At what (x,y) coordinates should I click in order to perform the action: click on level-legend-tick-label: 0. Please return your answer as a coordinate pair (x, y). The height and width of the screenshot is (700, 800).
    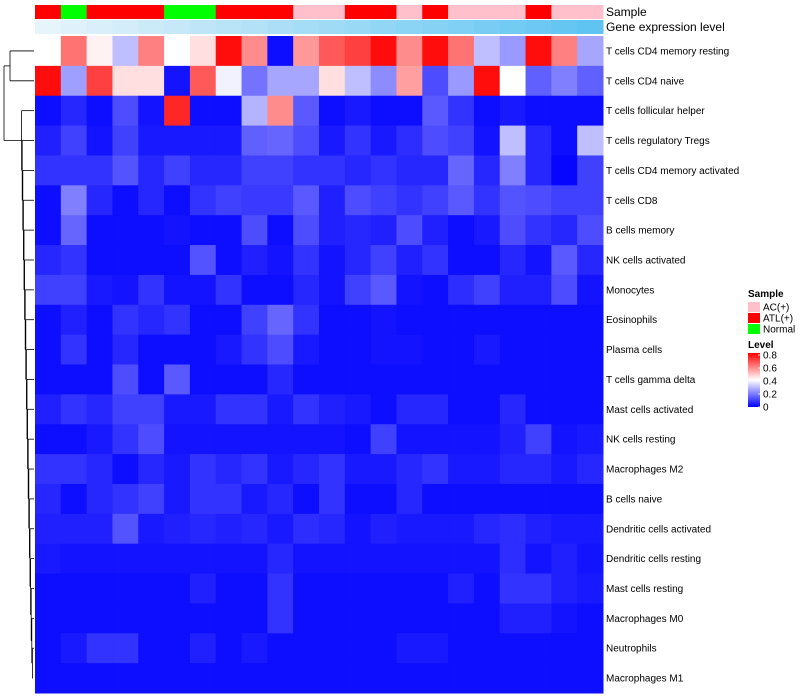
    Looking at the image, I should click on (766, 408).